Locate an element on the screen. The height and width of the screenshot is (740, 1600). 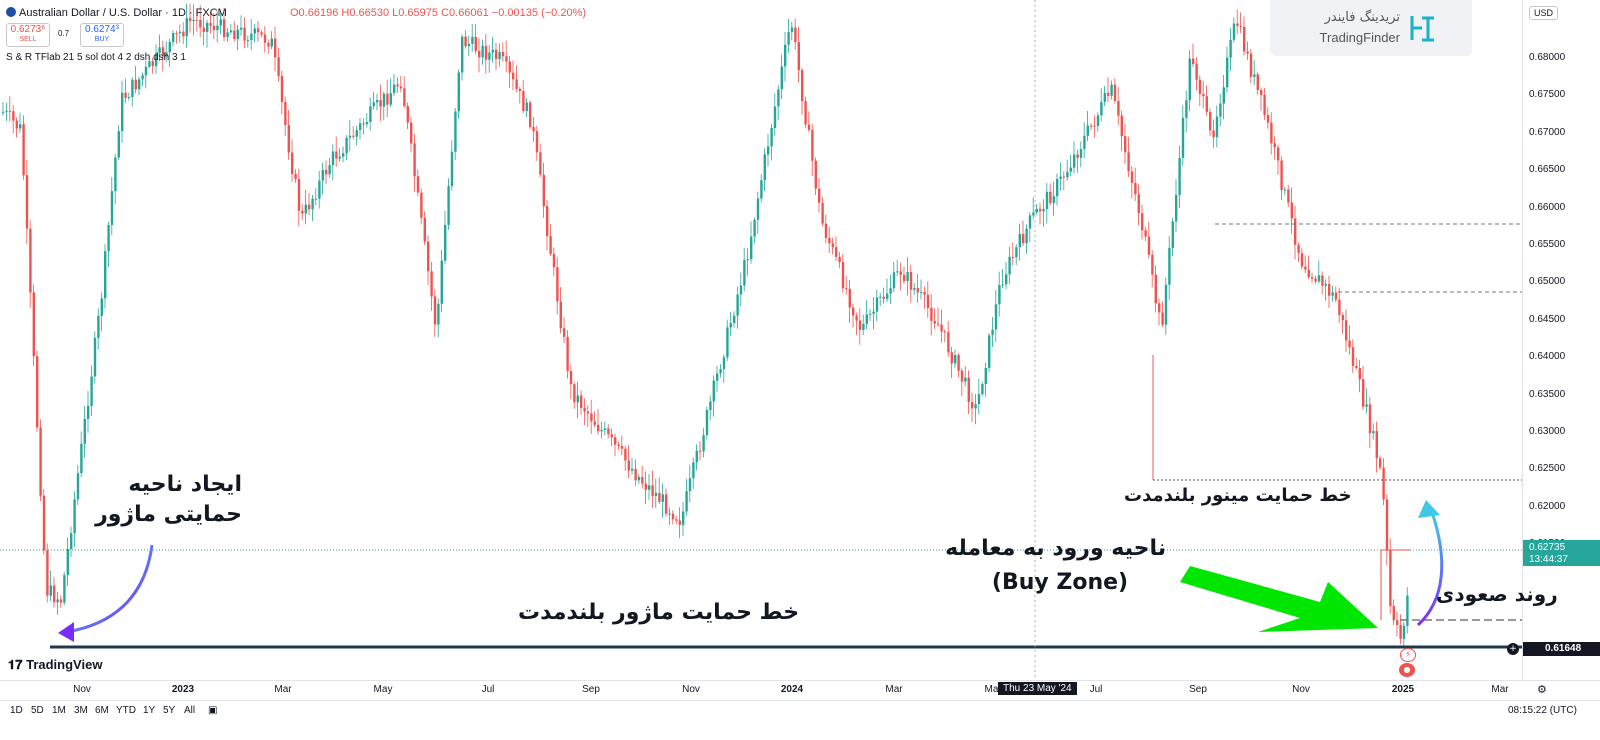
major-zone-arrow is located at coordinates (109, 589).